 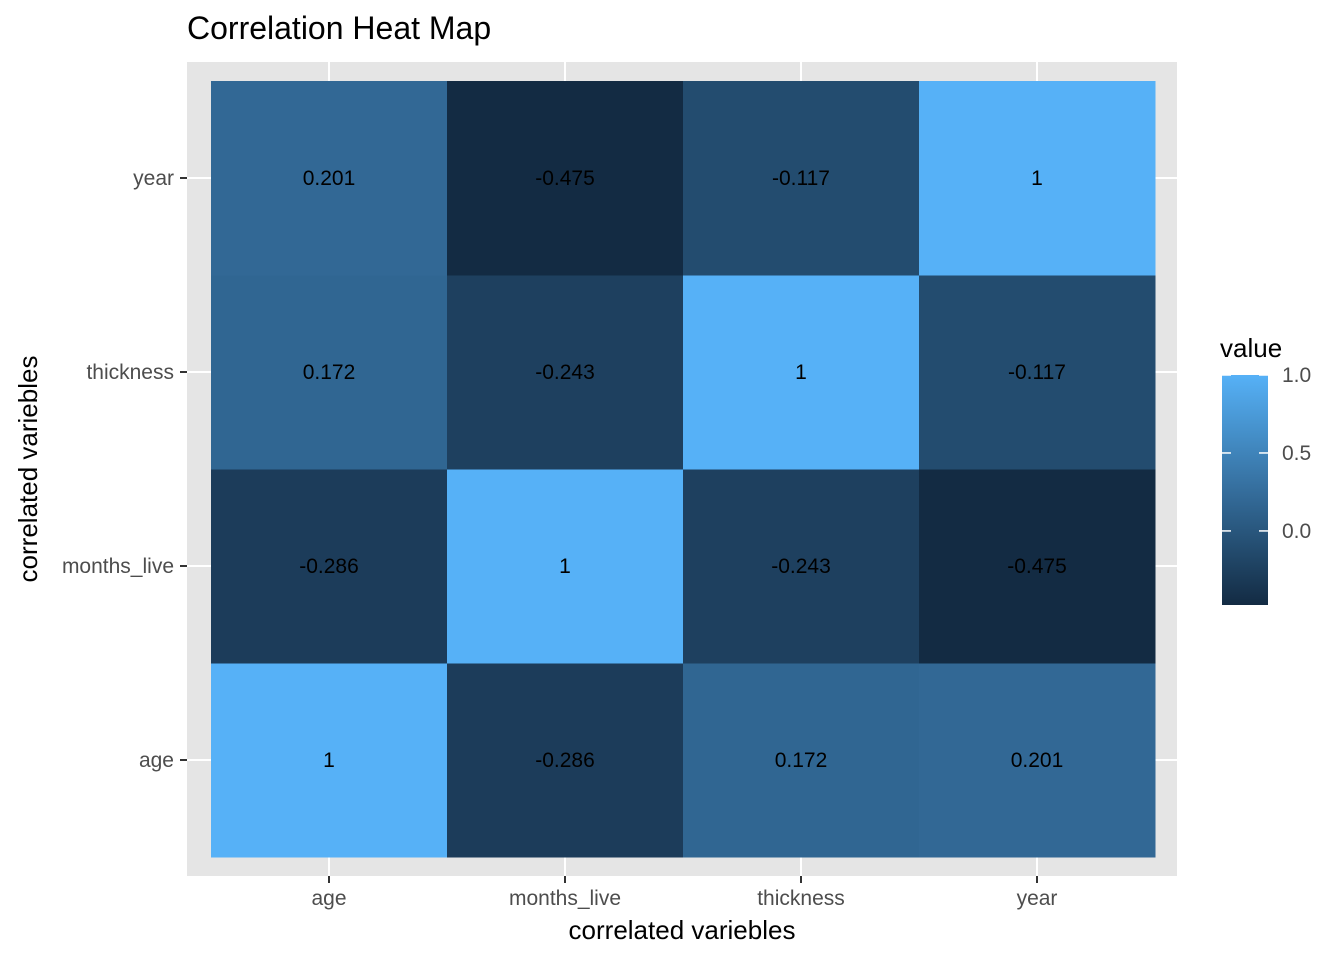 What do you see at coordinates (1037, 898) in the screenshot?
I see `x-tick-label: year` at bounding box center [1037, 898].